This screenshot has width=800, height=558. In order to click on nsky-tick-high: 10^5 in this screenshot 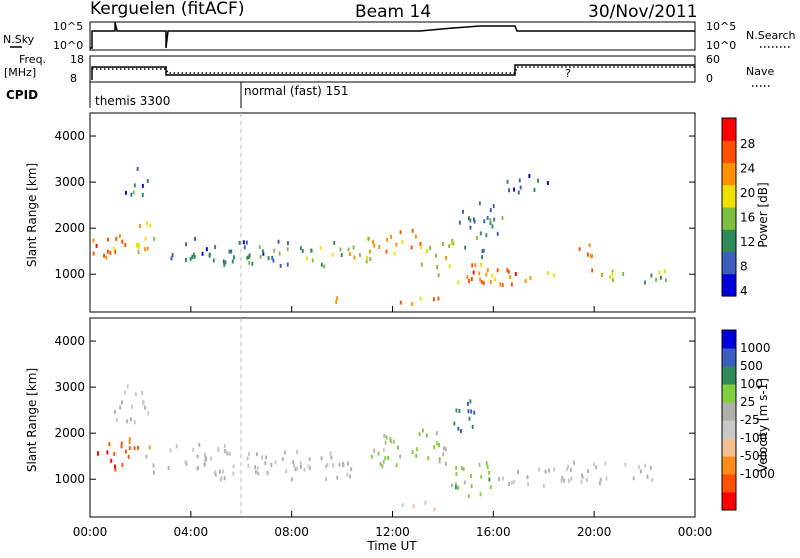, I will do `click(68, 26)`.